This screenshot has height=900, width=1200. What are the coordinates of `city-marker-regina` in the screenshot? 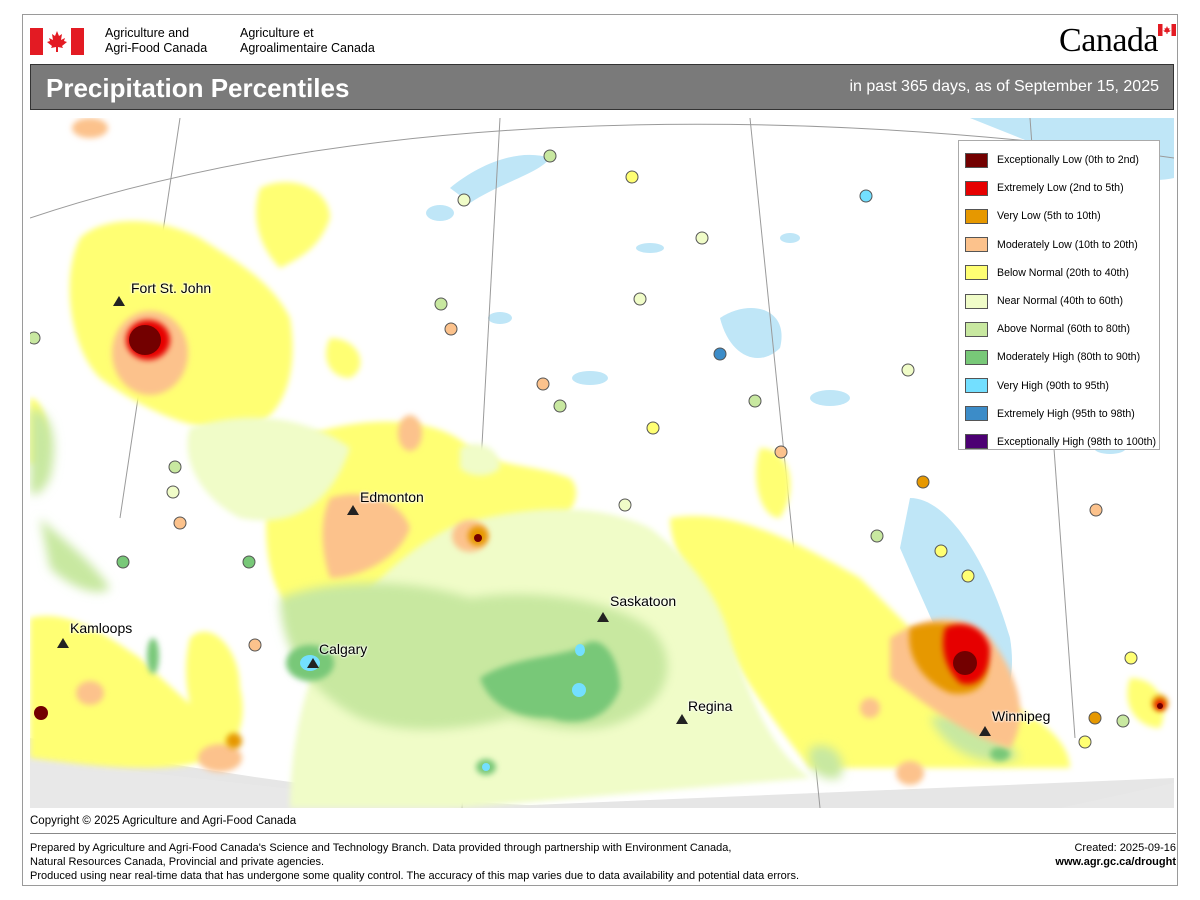 It's located at (682, 719).